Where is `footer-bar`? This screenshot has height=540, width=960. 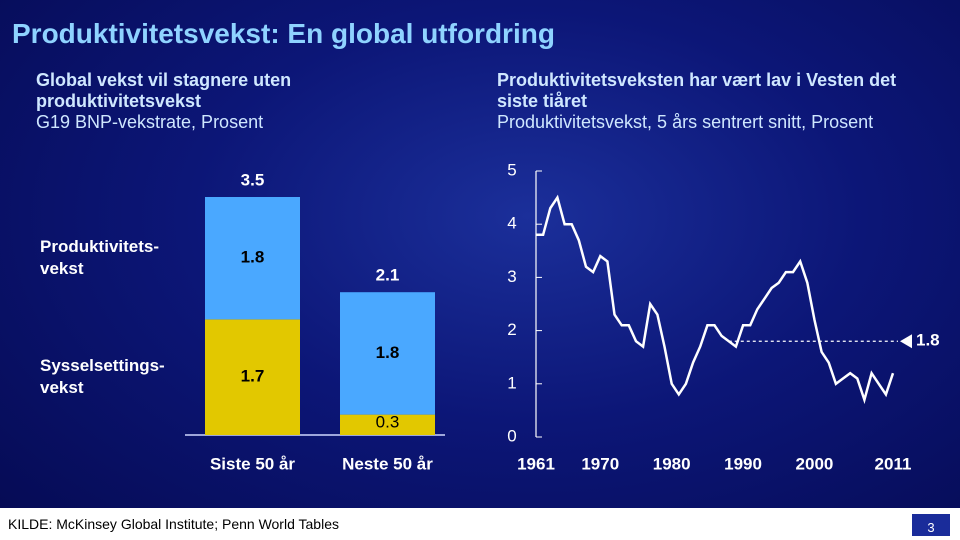
footer-bar is located at coordinates (480, 524).